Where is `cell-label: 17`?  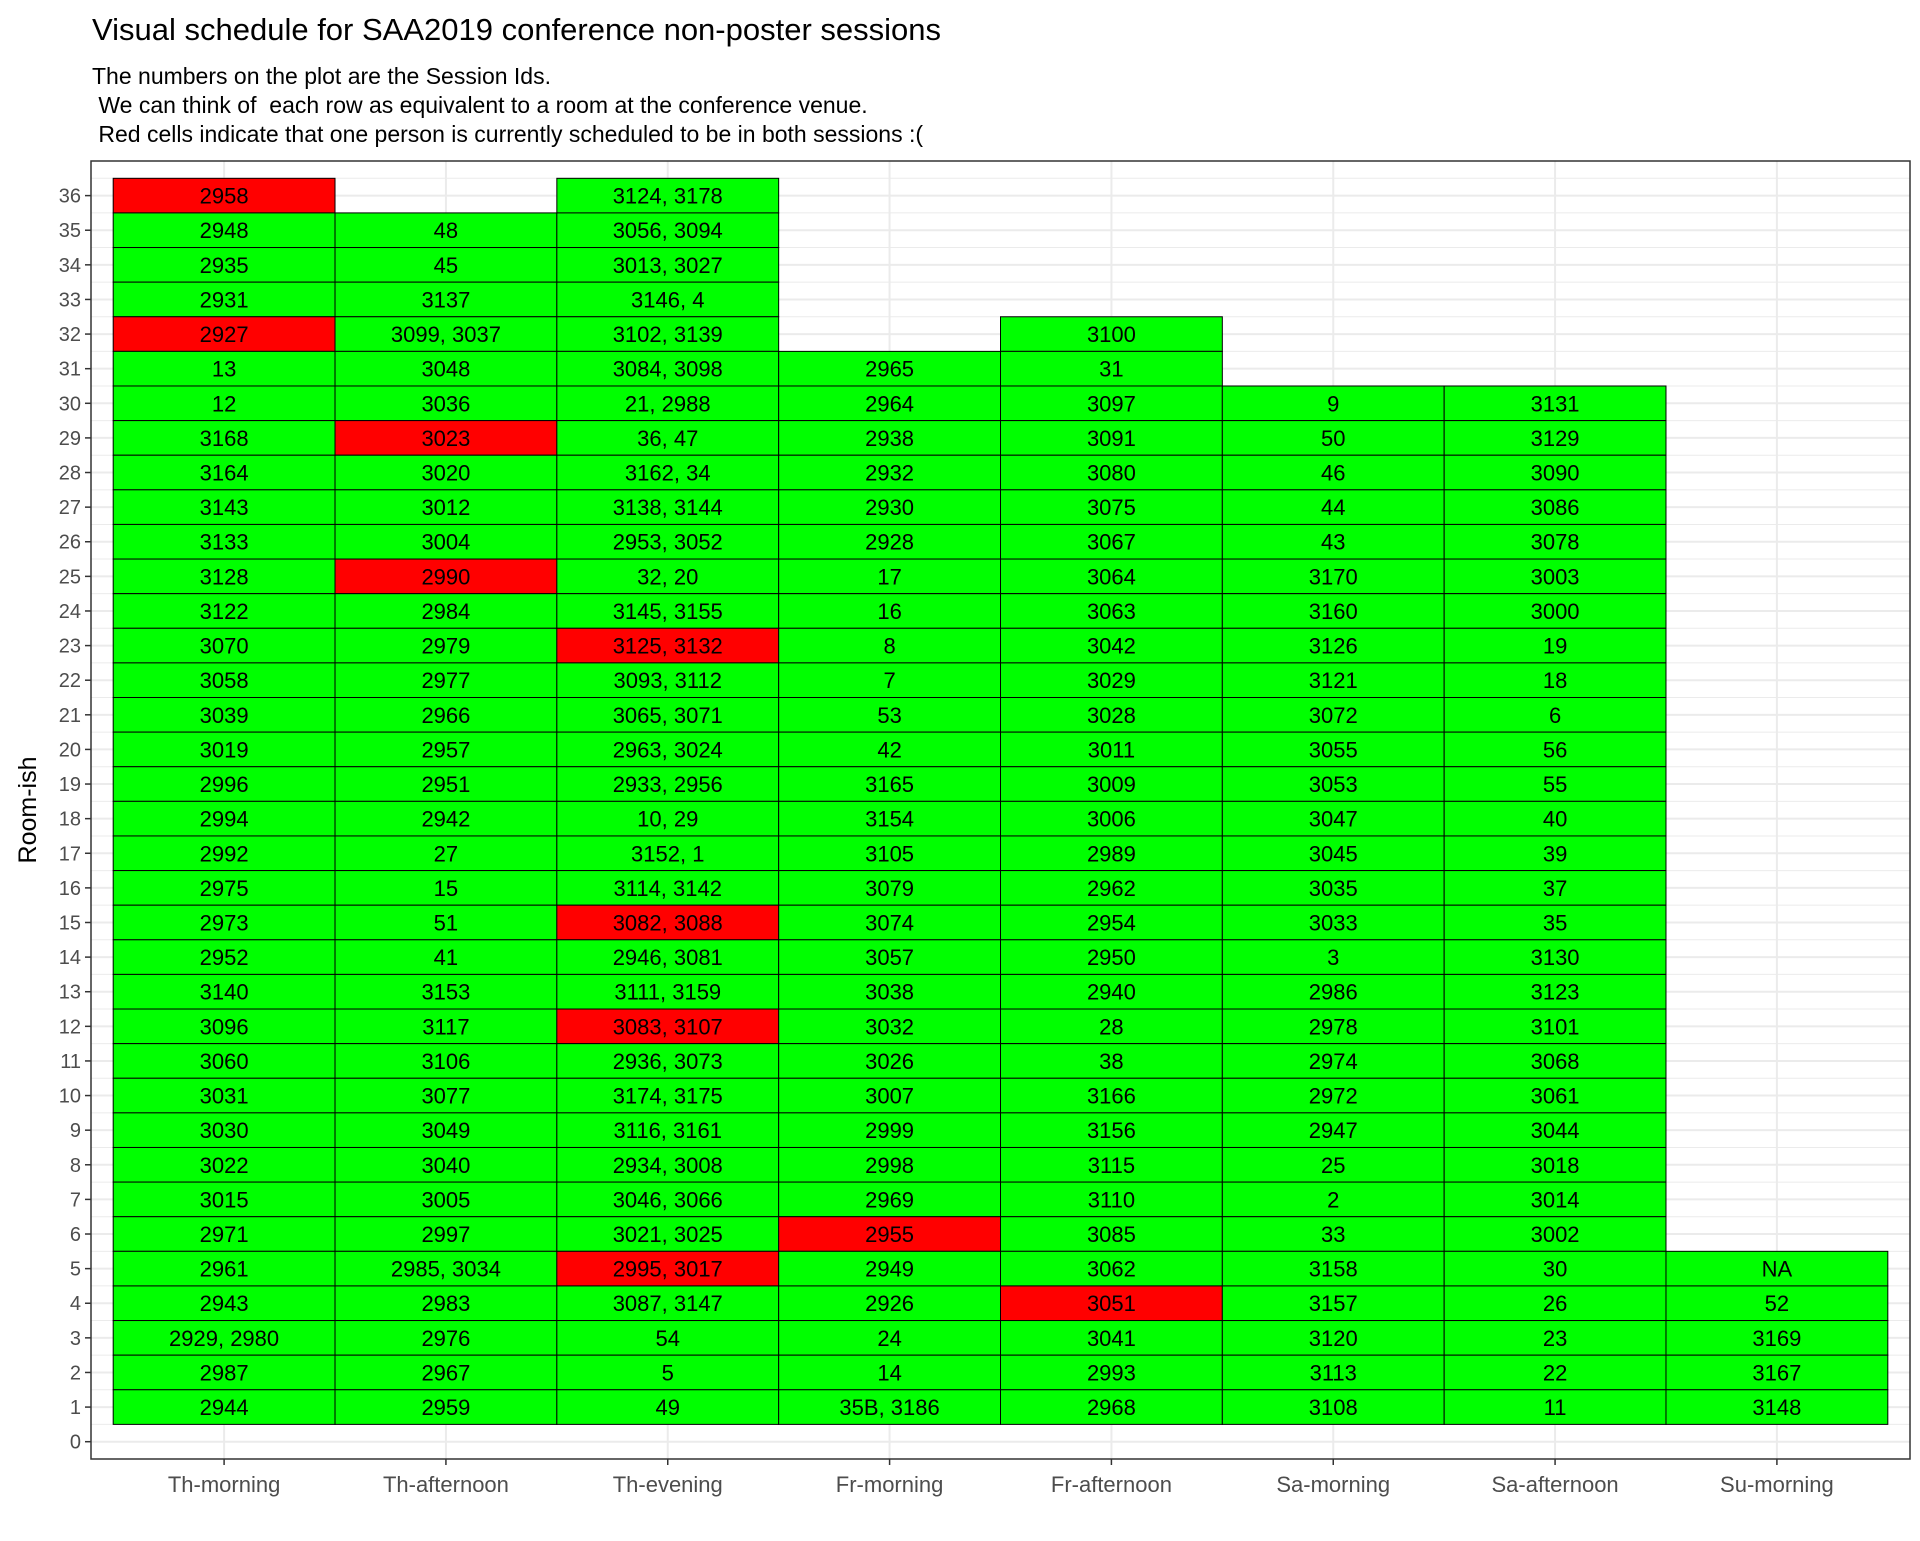 cell-label: 17 is located at coordinates (889, 576).